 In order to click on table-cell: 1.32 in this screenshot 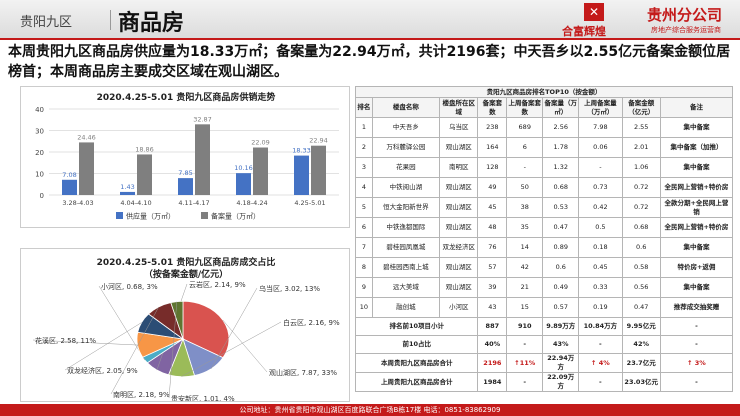, I will do `click(561, 167)`.